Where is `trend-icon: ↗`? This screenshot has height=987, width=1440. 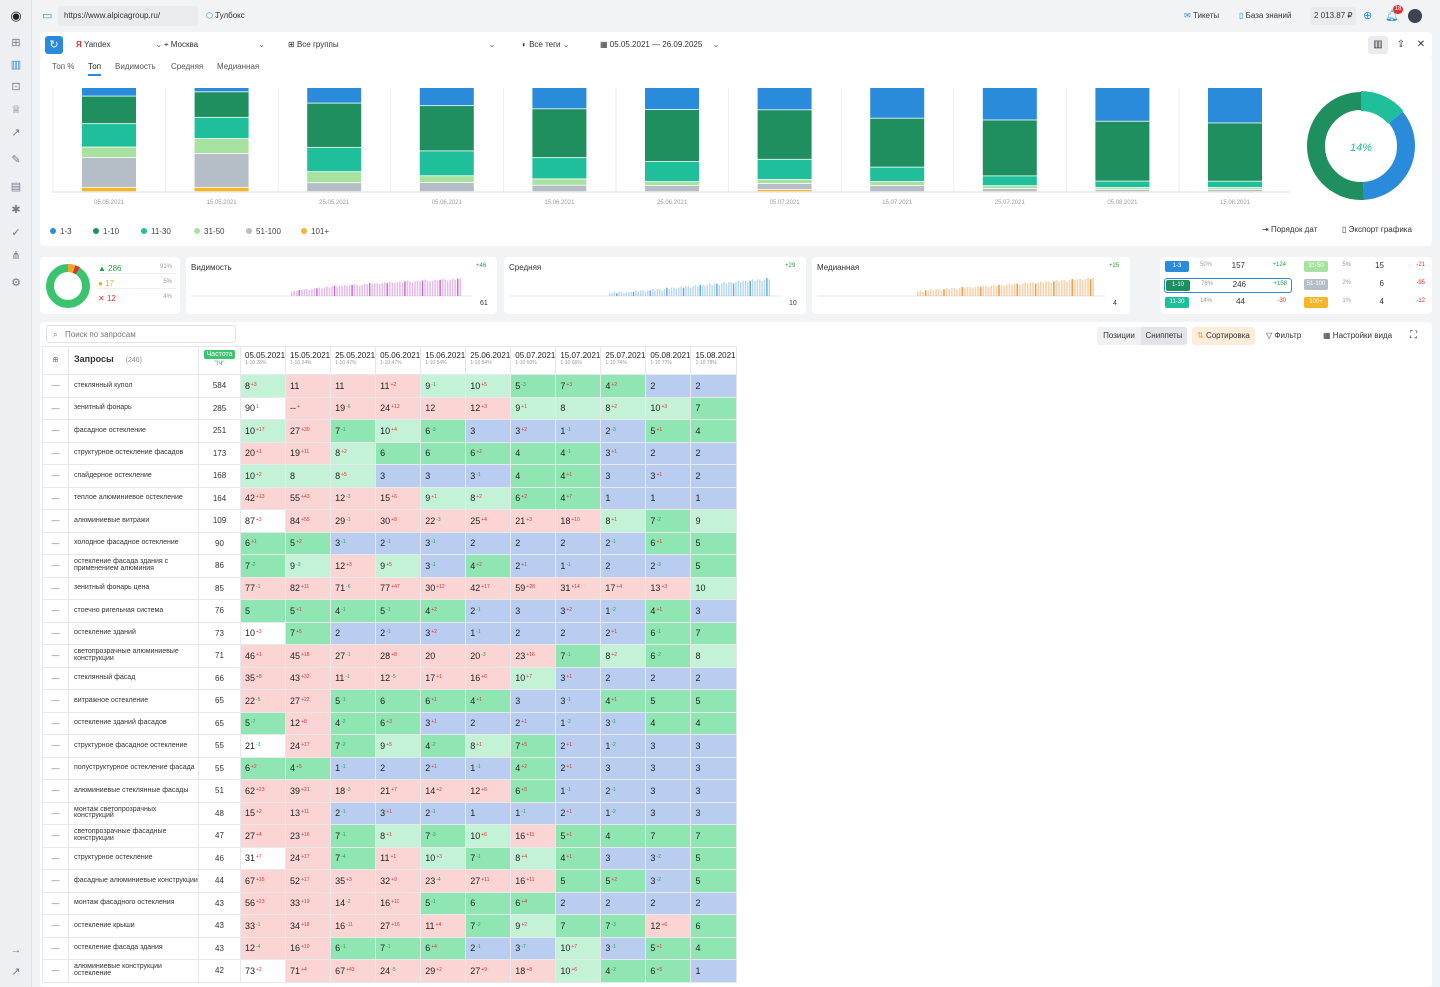 trend-icon: ↗ is located at coordinates (16, 133).